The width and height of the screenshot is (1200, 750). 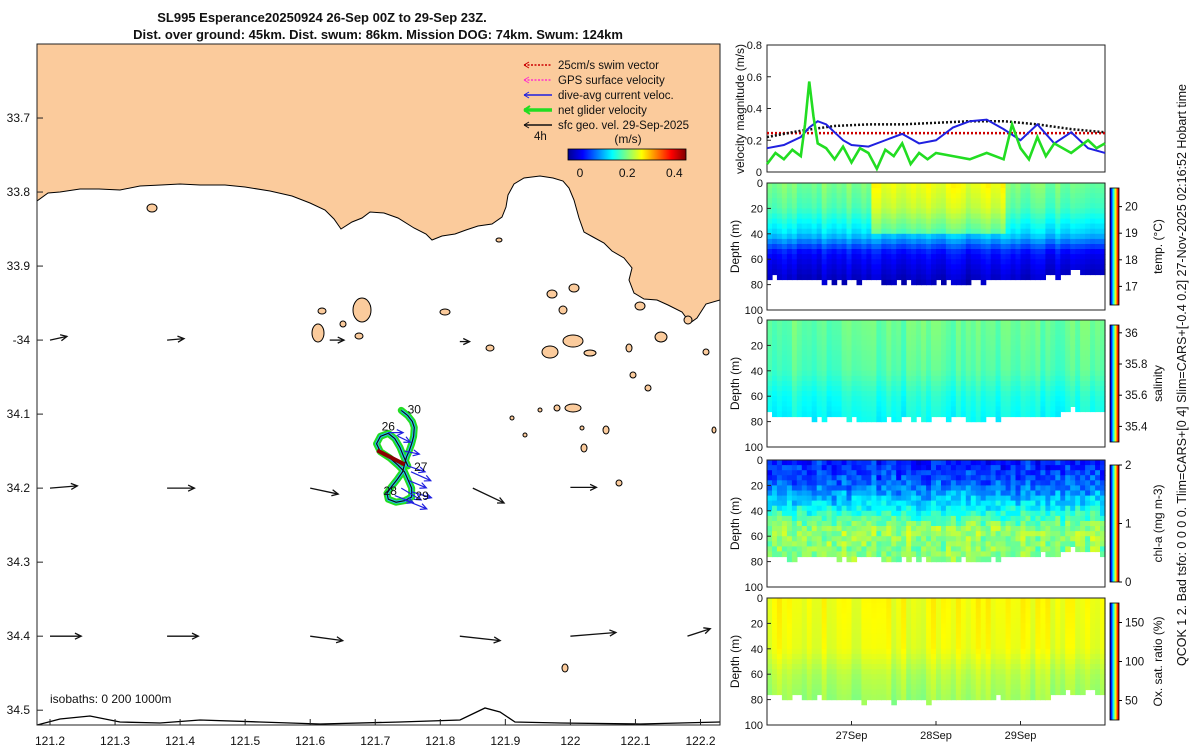 What do you see at coordinates (988, 232) in the screenshot?
I see `temperature_section-profile-column` at bounding box center [988, 232].